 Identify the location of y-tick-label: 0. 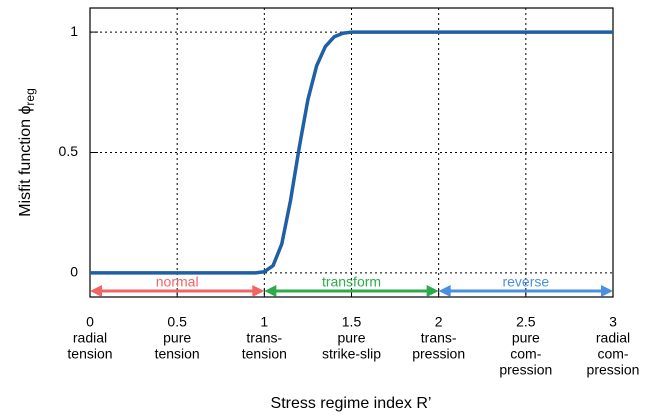
(74, 272).